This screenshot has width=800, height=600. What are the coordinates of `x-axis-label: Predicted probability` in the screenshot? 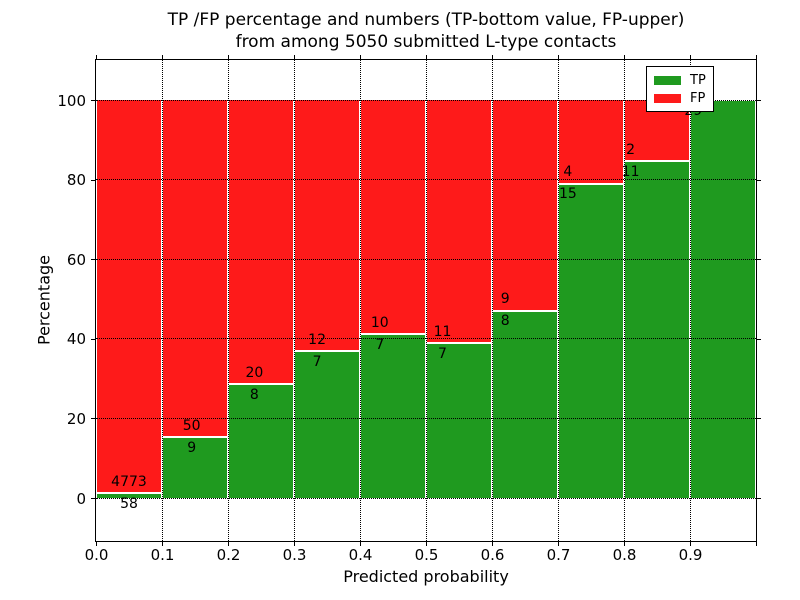 It's located at (426, 576).